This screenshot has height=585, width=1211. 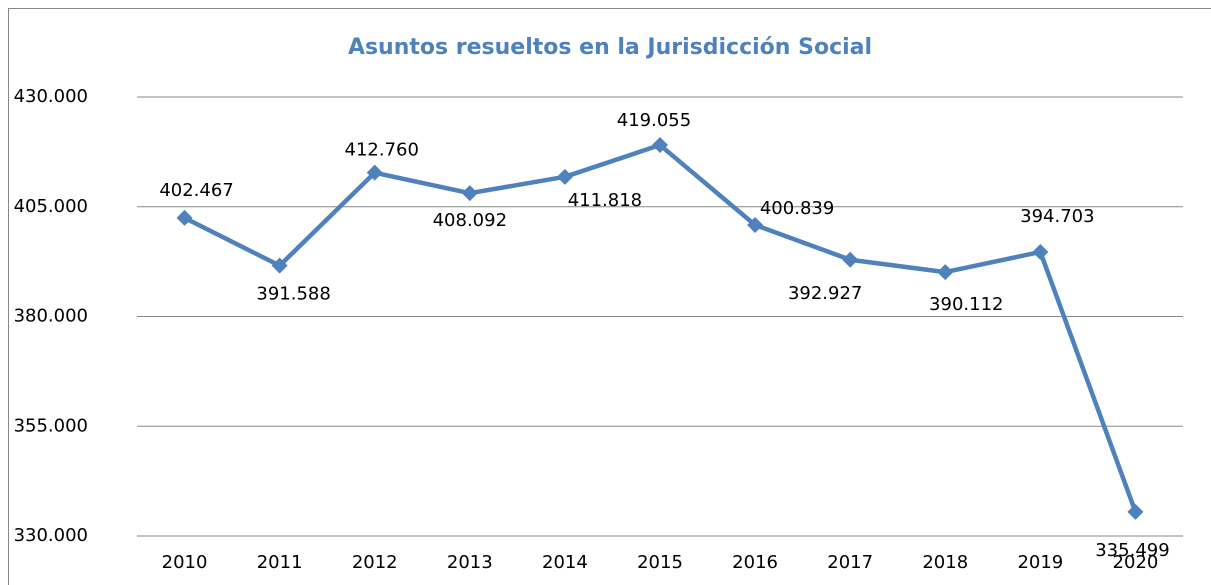 I want to click on x-tick-label: 2011, so click(x=280, y=562).